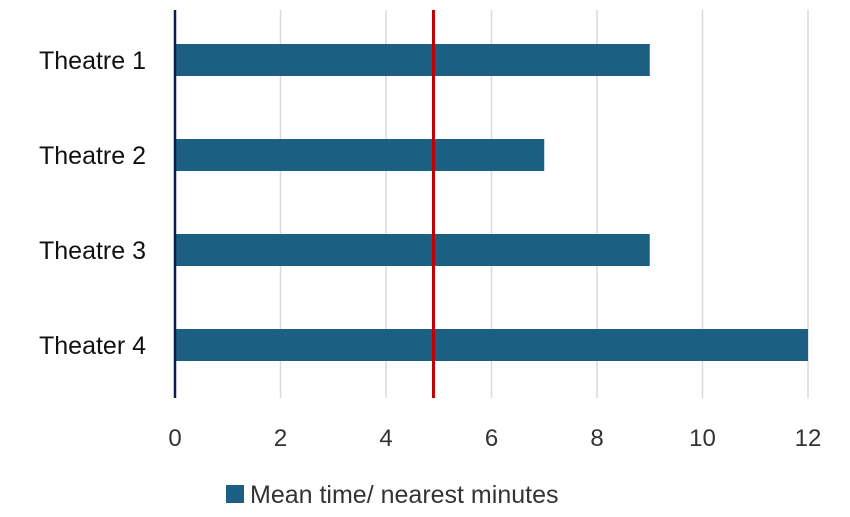 The width and height of the screenshot is (850, 517). What do you see at coordinates (596, 438) in the screenshot?
I see `x-tick-label: 8` at bounding box center [596, 438].